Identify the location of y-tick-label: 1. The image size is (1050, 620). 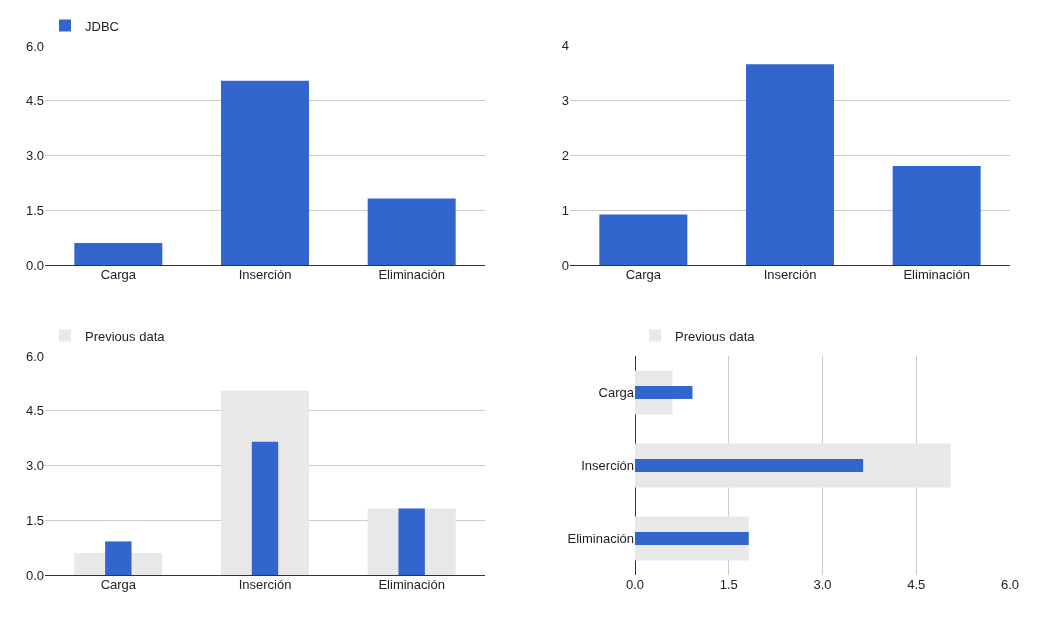
(565, 210).